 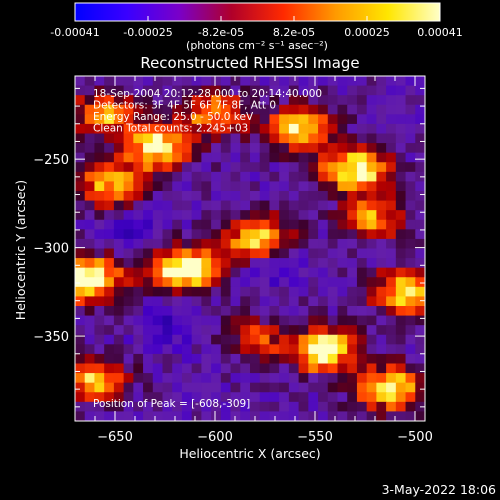 What do you see at coordinates (20, 250) in the screenshot?
I see `y-axis-label: Heliocentric Y (arcsec)` at bounding box center [20, 250].